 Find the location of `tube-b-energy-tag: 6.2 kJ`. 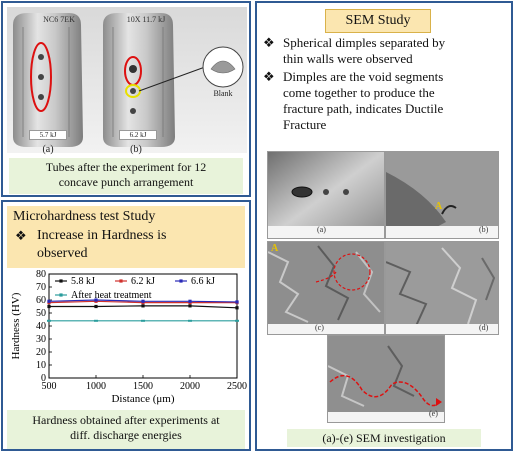

tube-b-energy-tag: 6.2 kJ is located at coordinates (138, 135).